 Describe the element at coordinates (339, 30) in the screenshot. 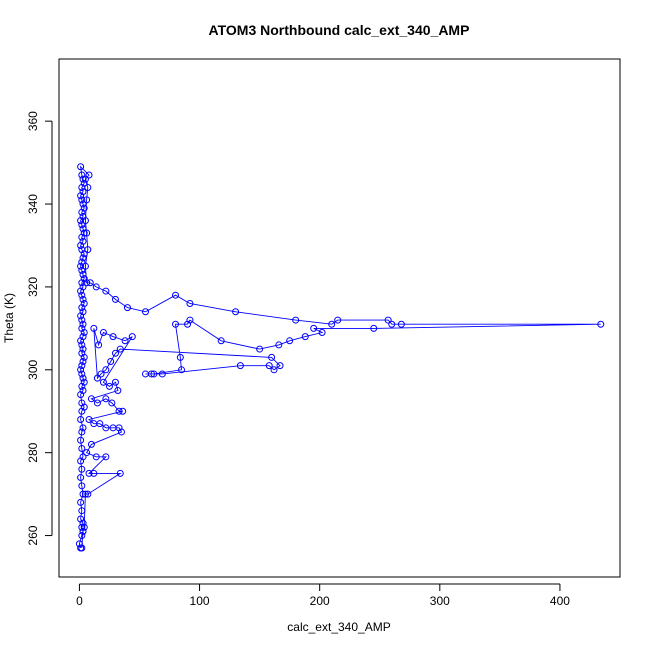

I see `chart-title: ATOM3 Northbound calc_ext_340_AMP` at that location.